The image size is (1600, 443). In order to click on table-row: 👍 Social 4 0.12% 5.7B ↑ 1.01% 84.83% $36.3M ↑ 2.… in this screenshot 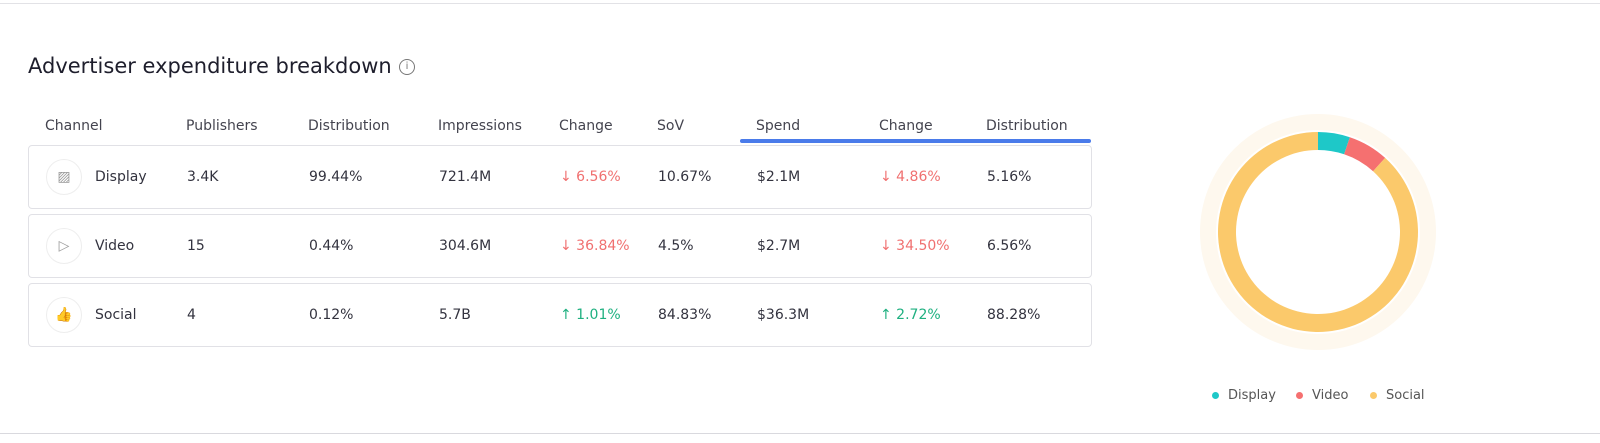, I will do `click(560, 315)`.